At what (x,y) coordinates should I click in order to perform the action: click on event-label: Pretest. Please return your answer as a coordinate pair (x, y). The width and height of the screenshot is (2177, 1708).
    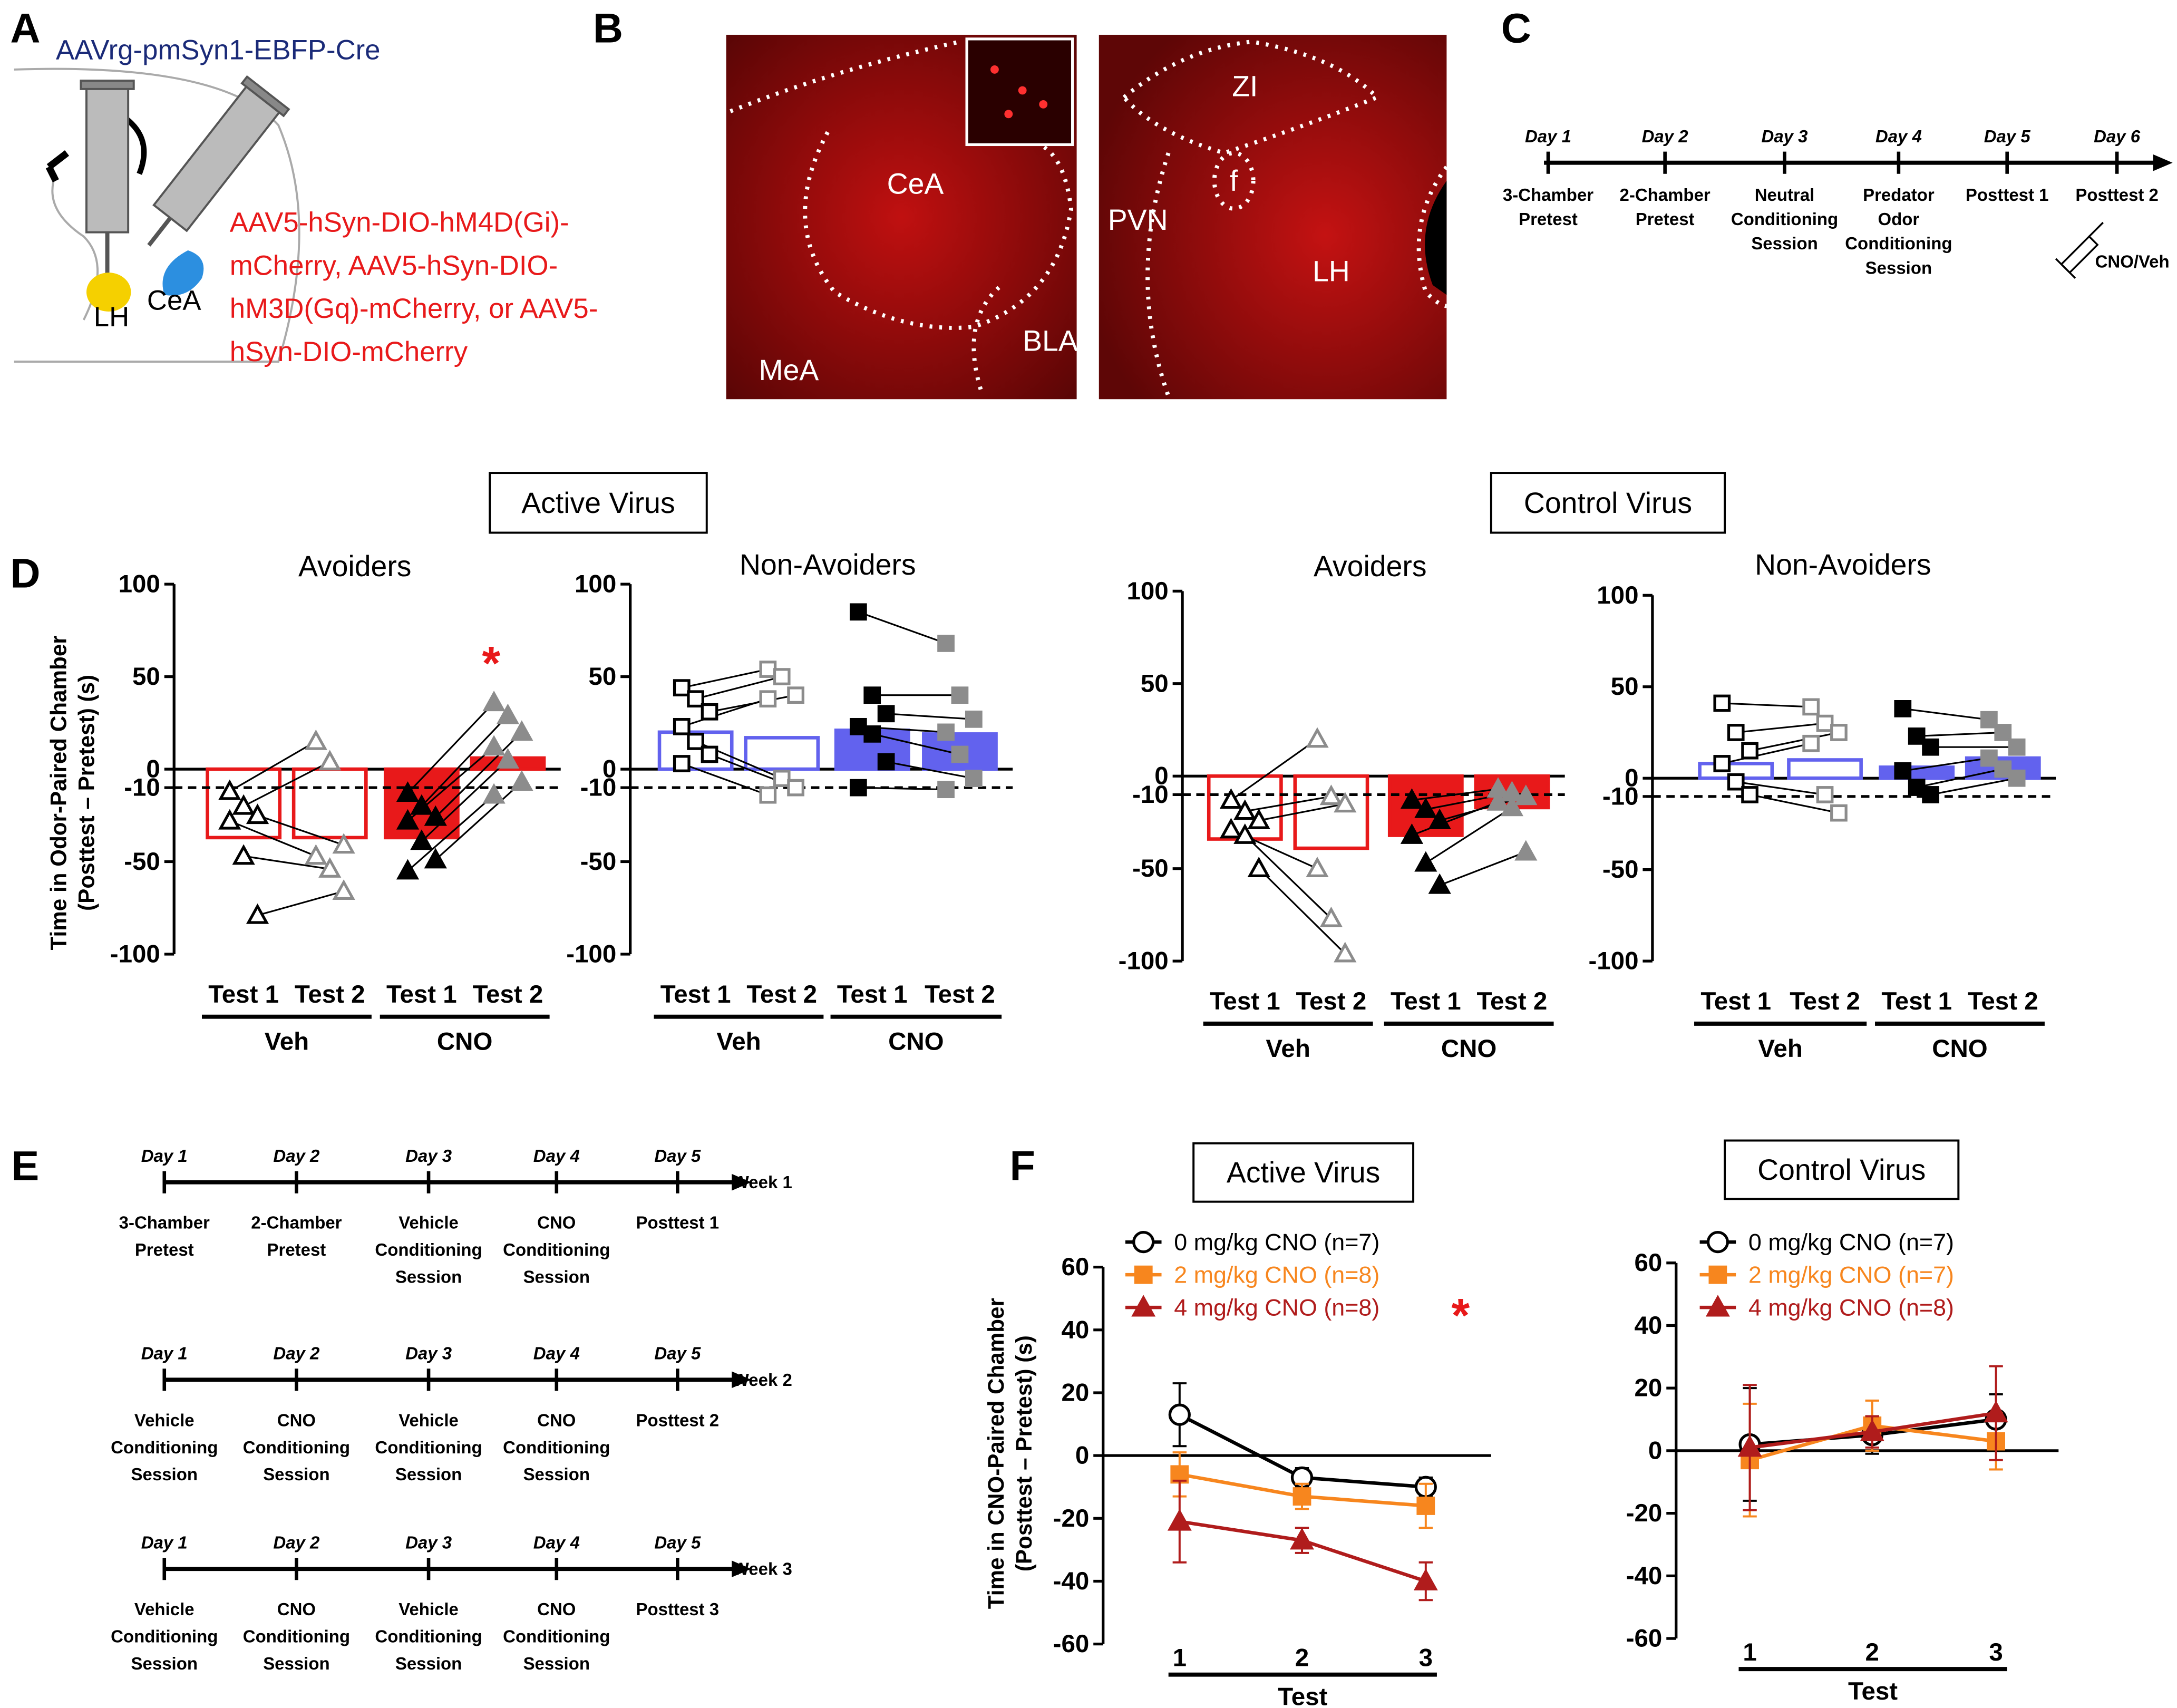
    Looking at the image, I should click on (1548, 219).